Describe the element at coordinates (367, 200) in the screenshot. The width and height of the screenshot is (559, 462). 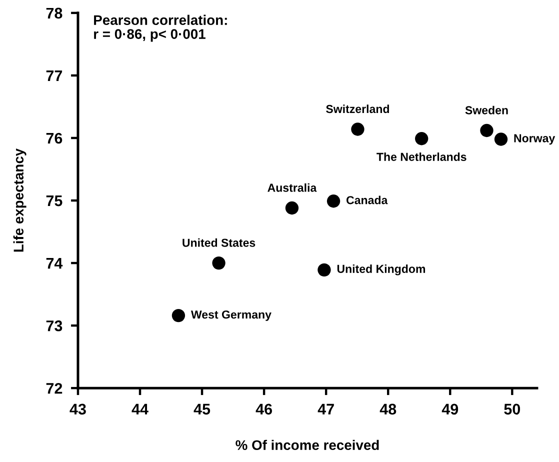
I see `annotation: Canada` at that location.